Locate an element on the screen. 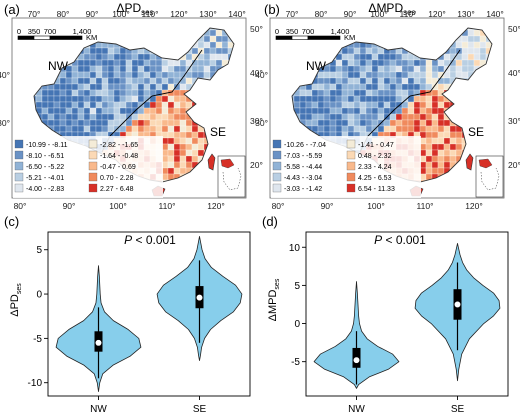 The width and height of the screenshot is (520, 419). violins-c is located at coordinates (149, 314).